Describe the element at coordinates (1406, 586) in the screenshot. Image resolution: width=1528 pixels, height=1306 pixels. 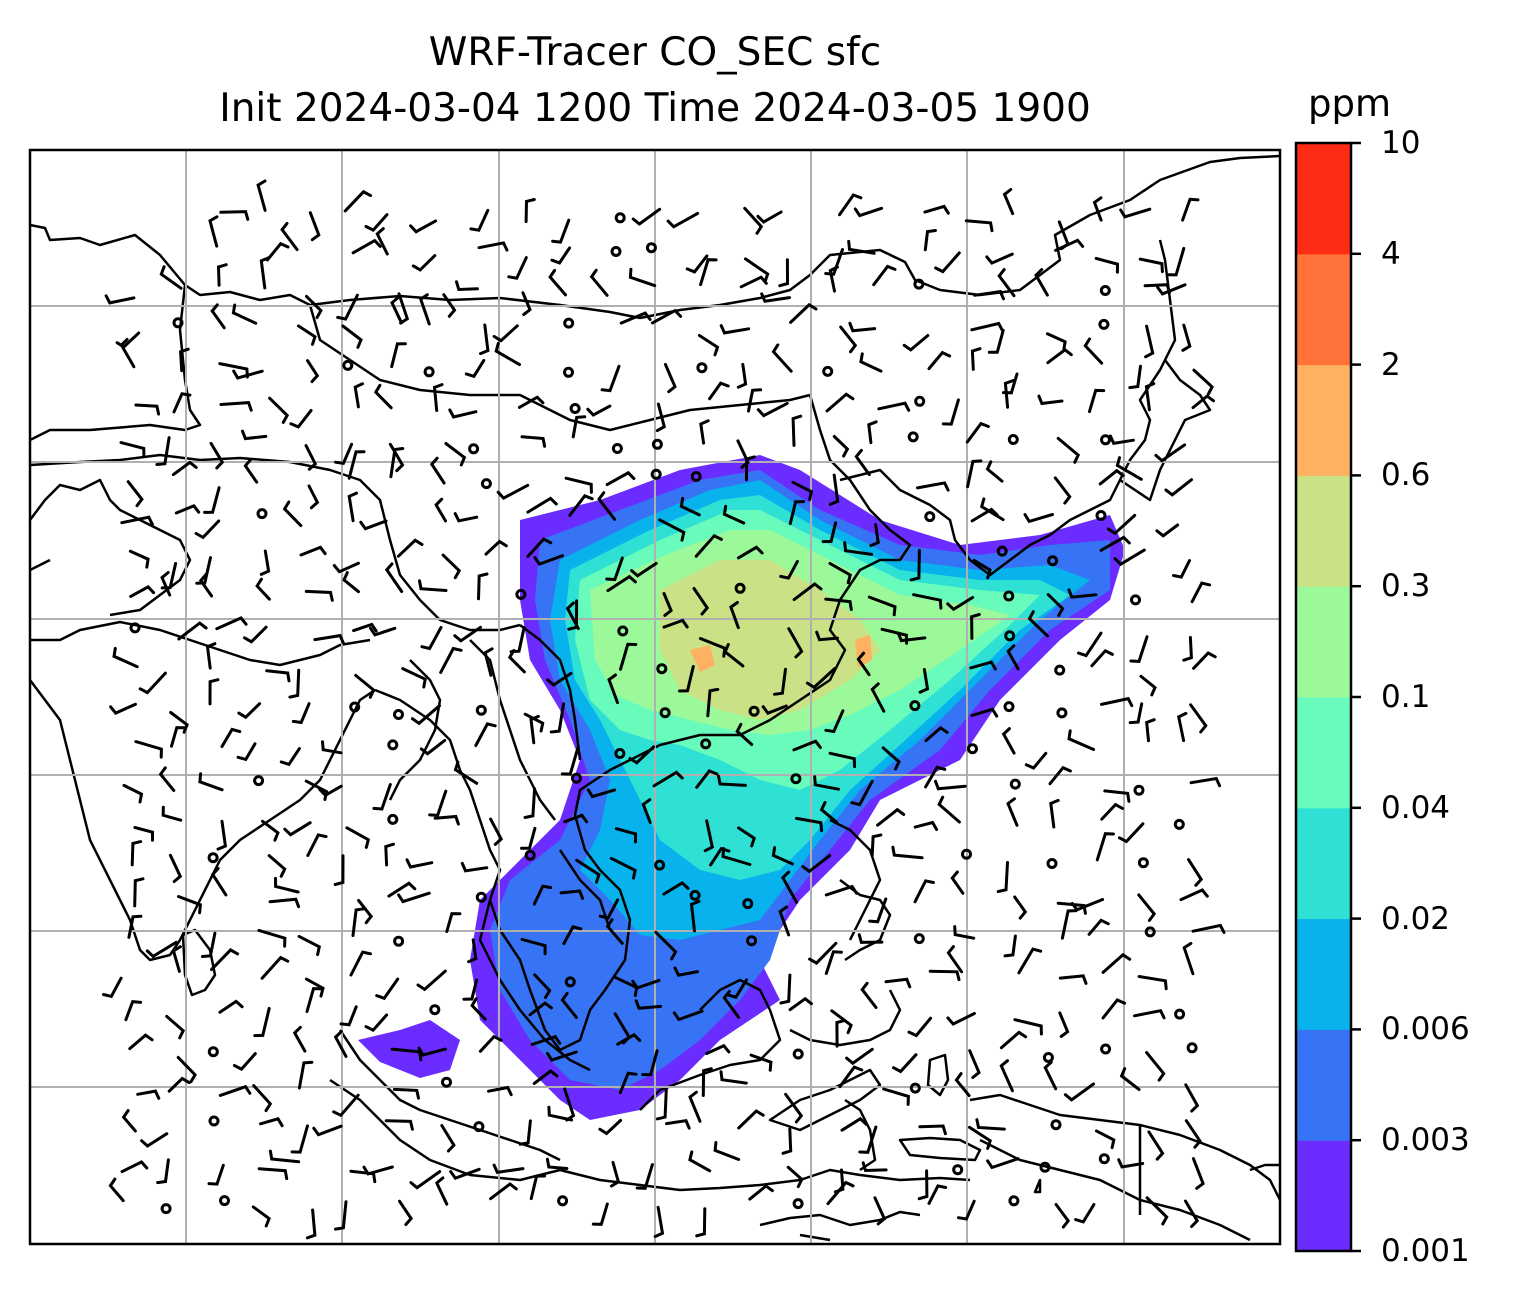
I see `colorbar-tick-label: 0.3` at that location.